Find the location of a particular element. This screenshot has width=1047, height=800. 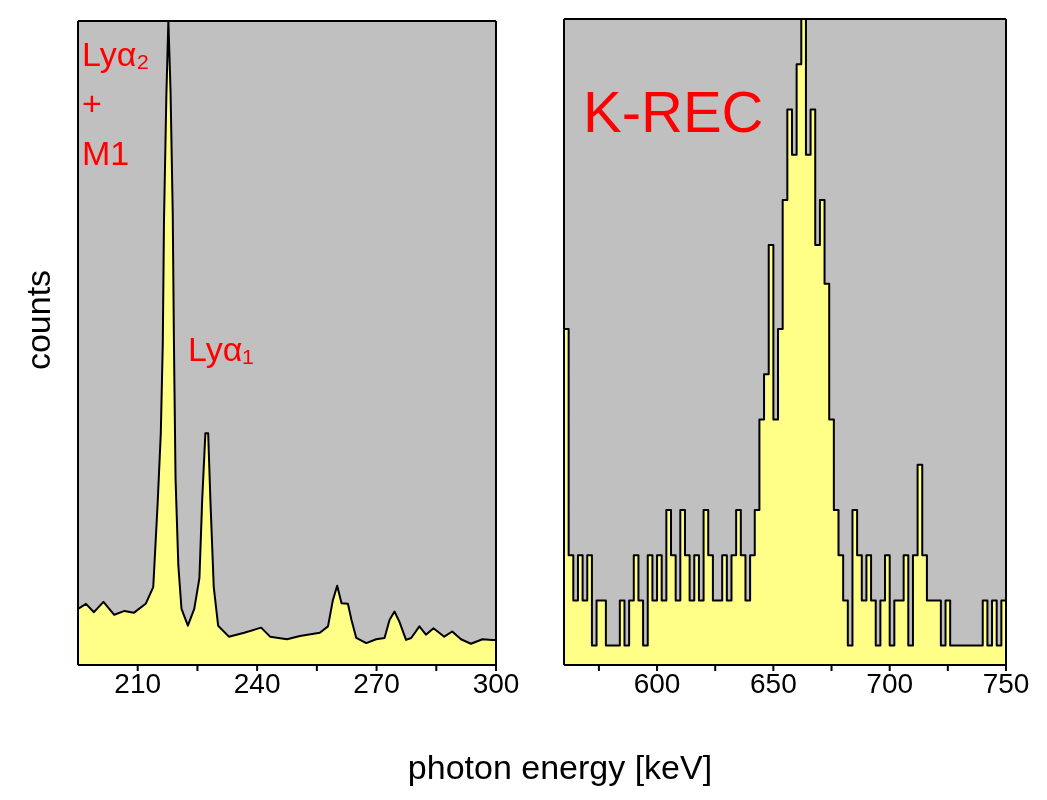

x-tick-label: 300 is located at coordinates (496, 683).